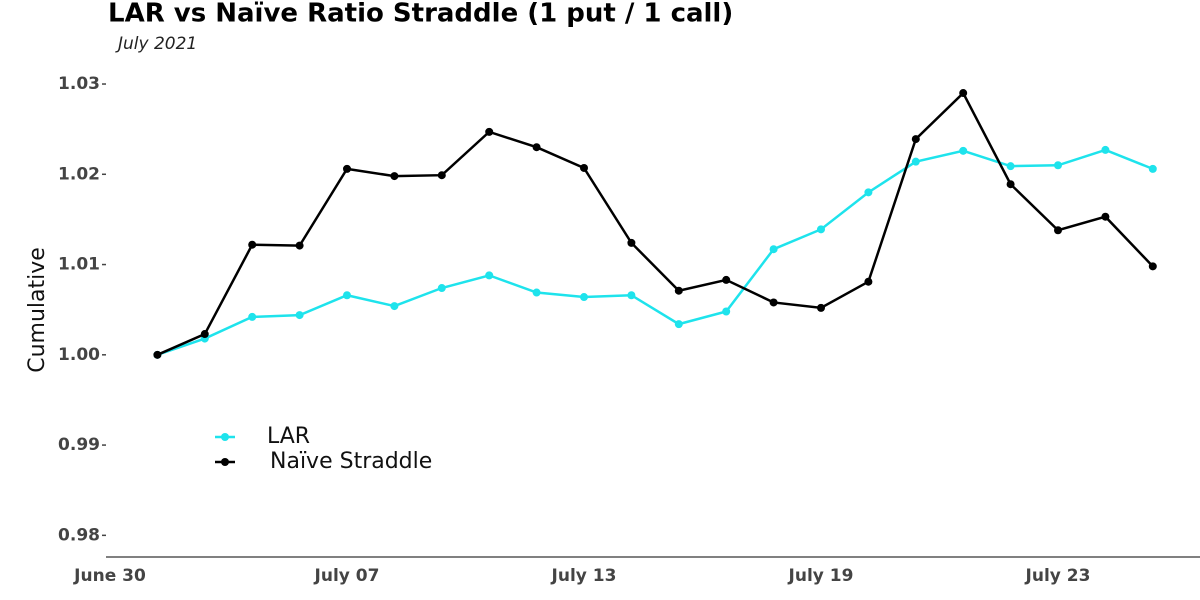 This screenshot has height=600, width=1200. I want to click on y-tick-label: 1.01, so click(79, 265).